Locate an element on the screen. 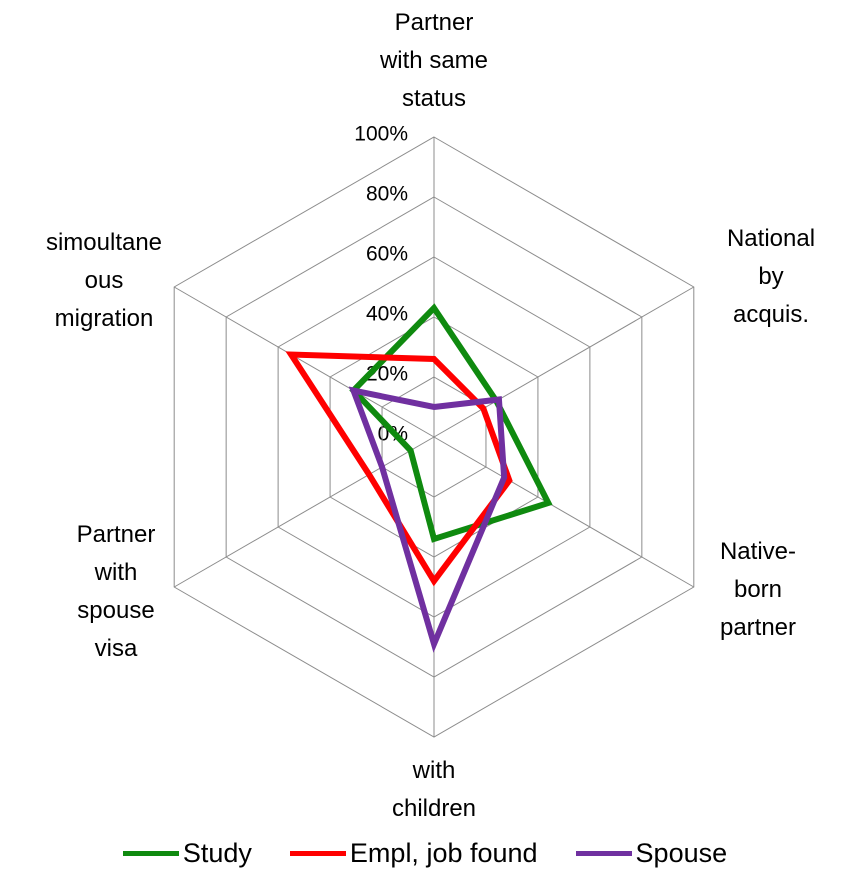 The height and width of the screenshot is (877, 850). category-label: National by acquis. is located at coordinates (771, 276).